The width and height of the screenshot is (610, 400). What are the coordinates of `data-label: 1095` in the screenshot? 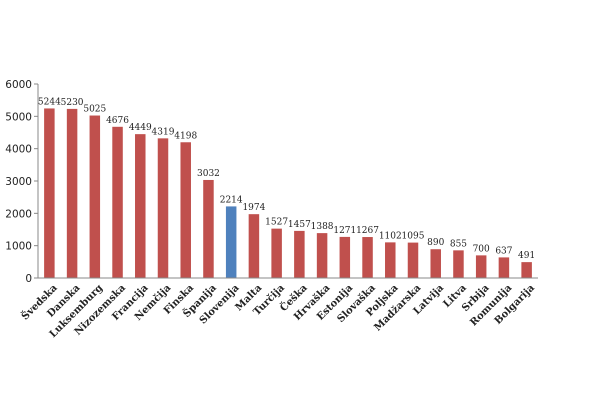 It's located at (413, 237).